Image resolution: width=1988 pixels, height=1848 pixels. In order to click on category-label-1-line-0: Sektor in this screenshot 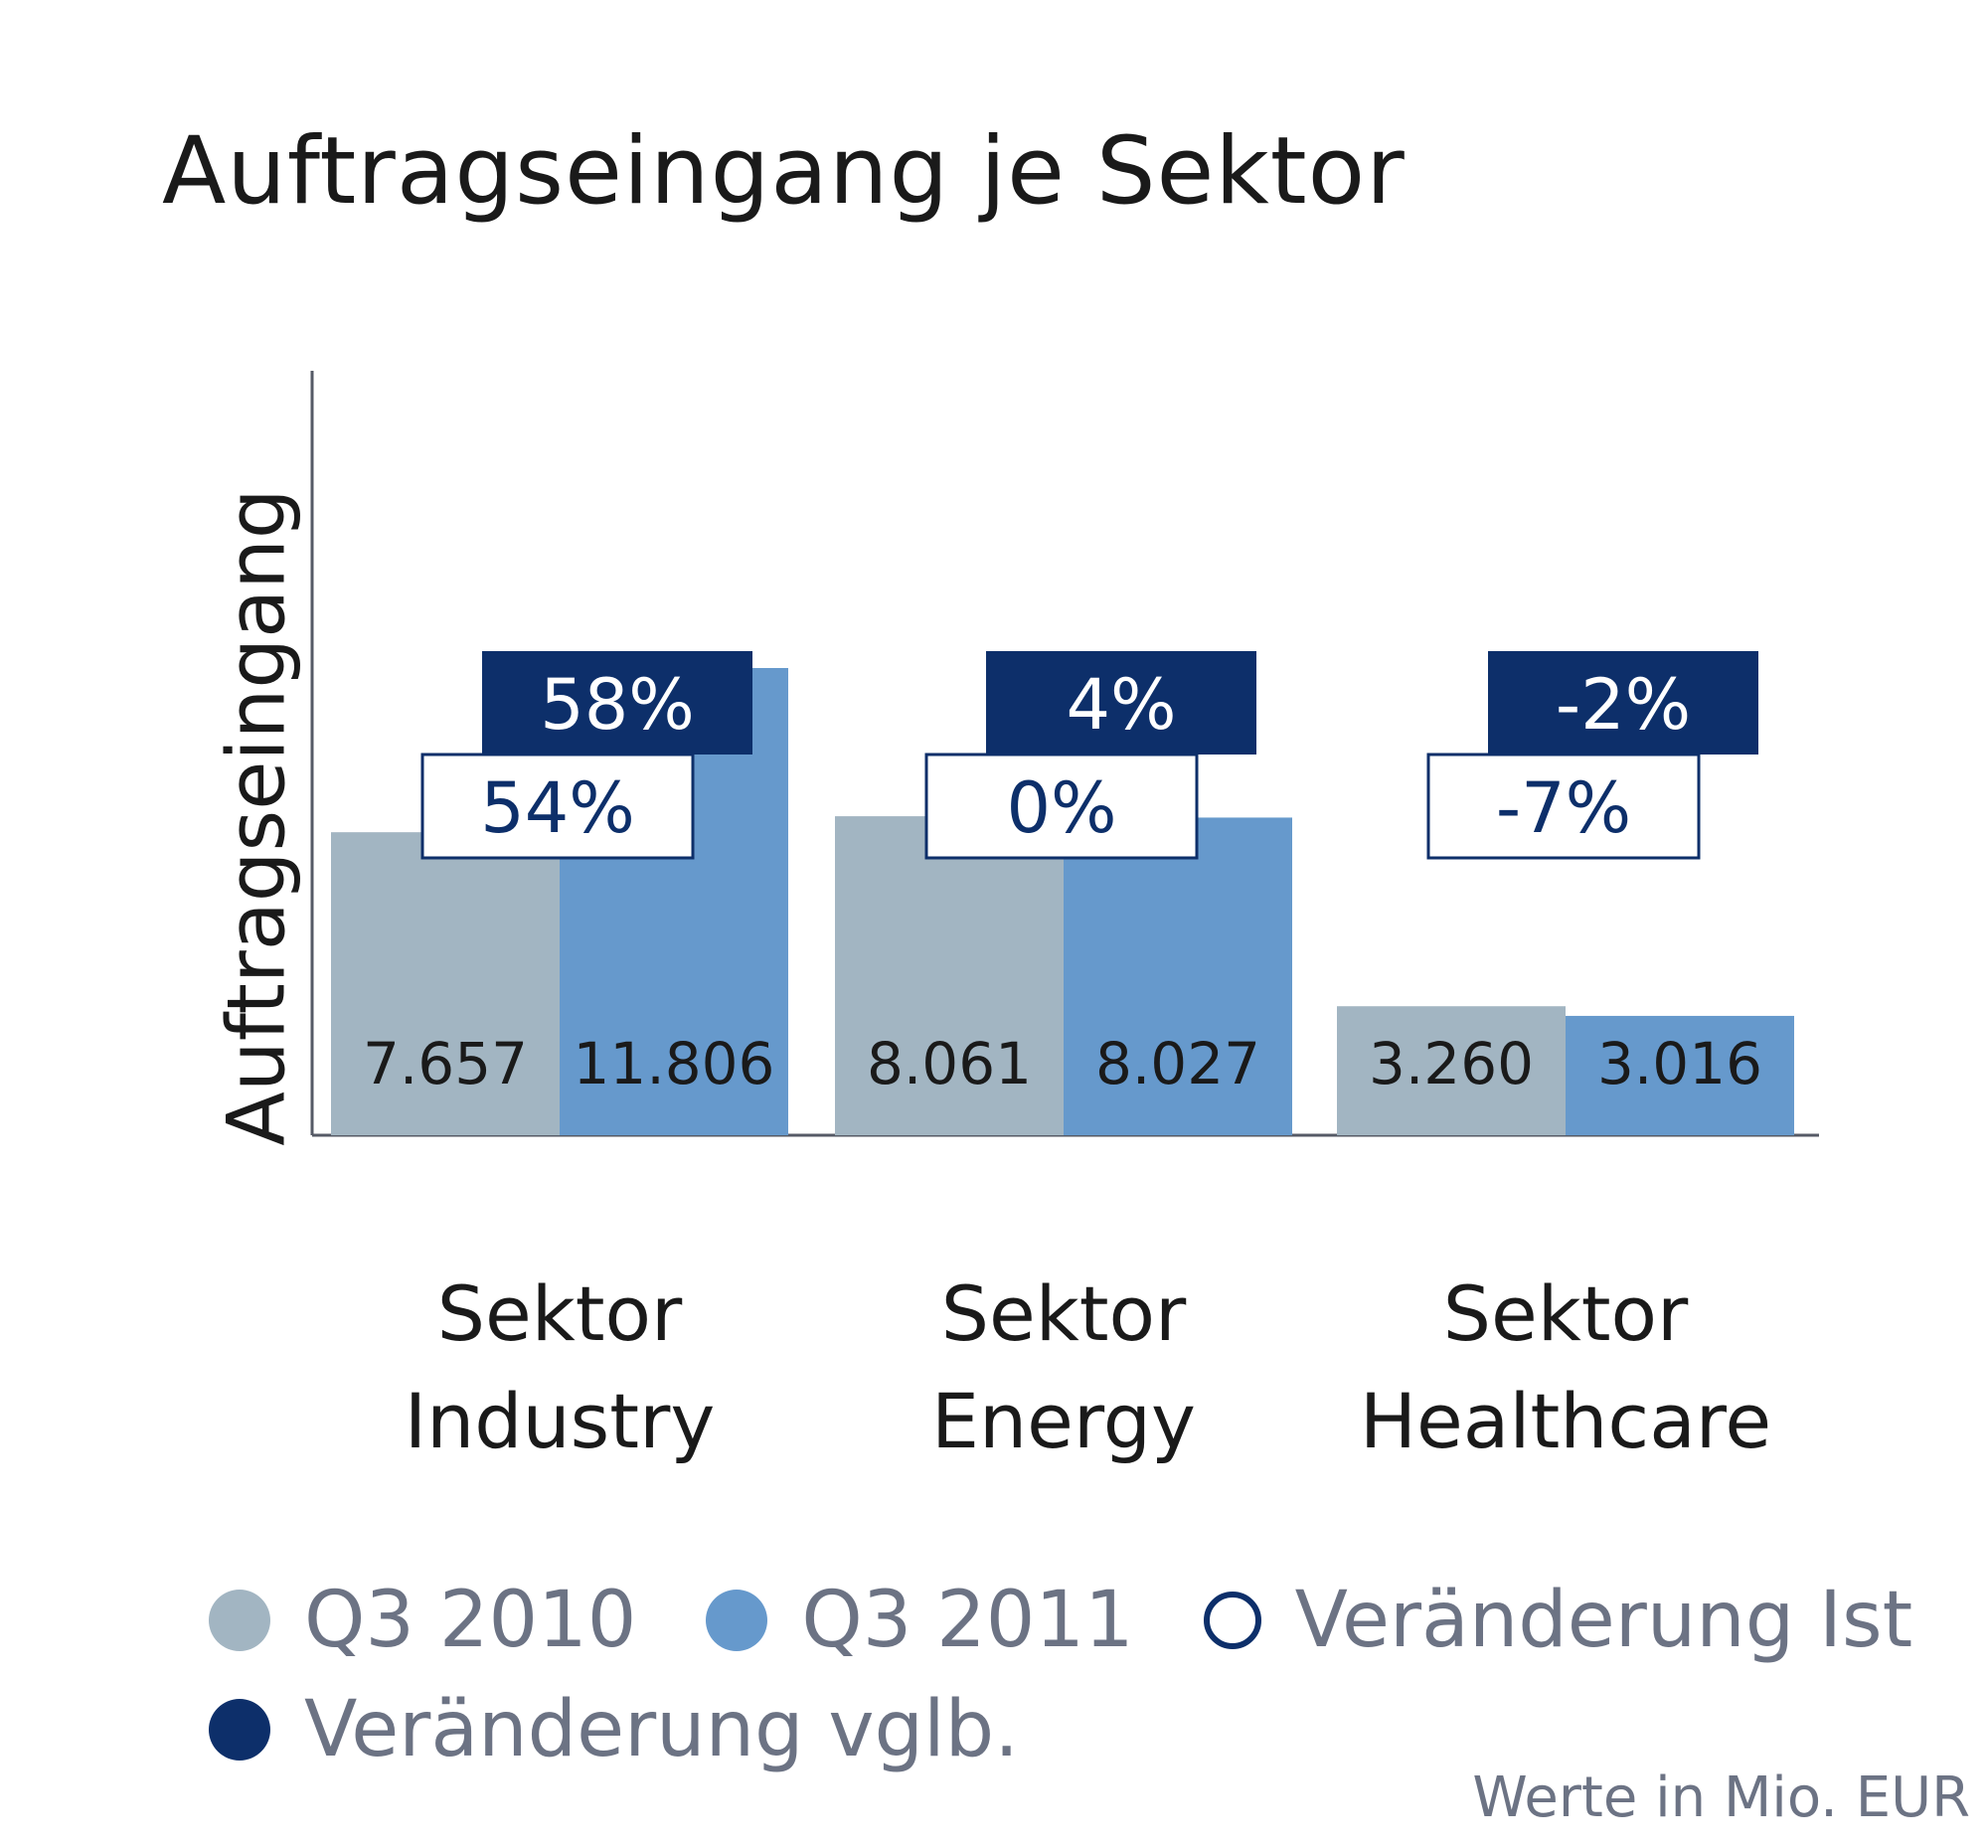, I will do `click(1064, 1313)`.